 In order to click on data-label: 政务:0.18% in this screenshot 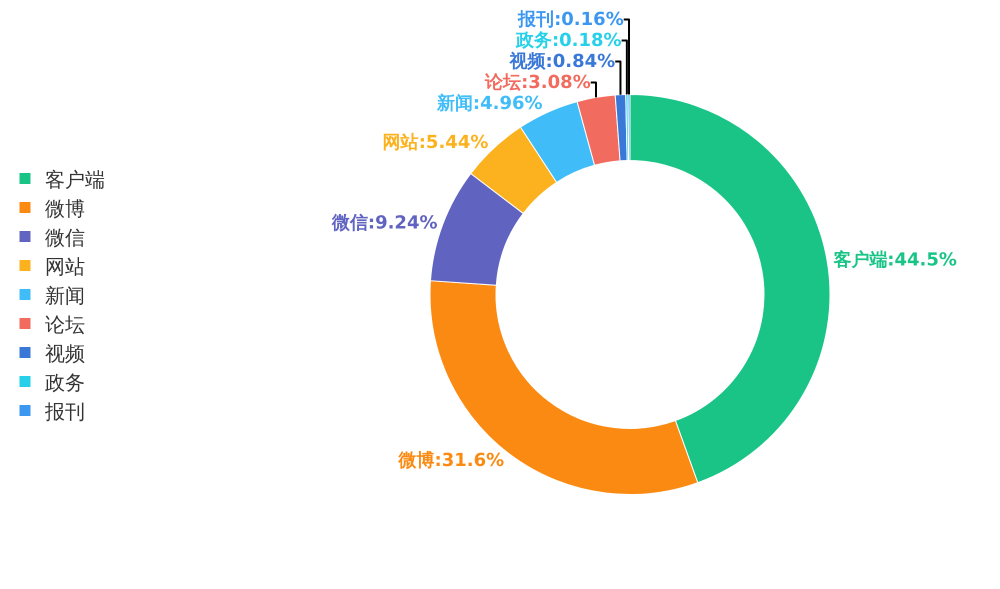, I will do `click(568, 40)`.